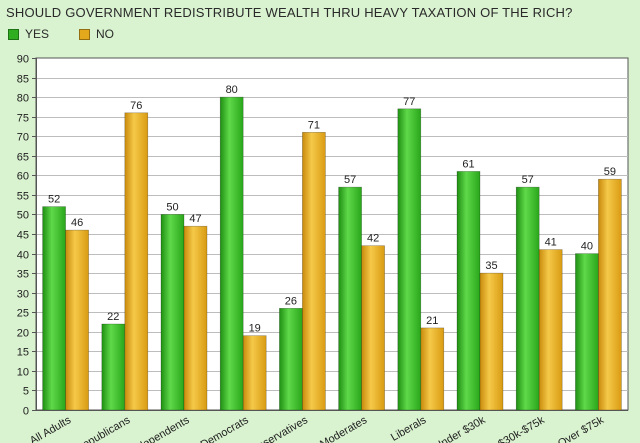 This screenshot has height=443, width=640. What do you see at coordinates (350, 180) in the screenshot?
I see `data-label-yes-moderates: 57` at bounding box center [350, 180].